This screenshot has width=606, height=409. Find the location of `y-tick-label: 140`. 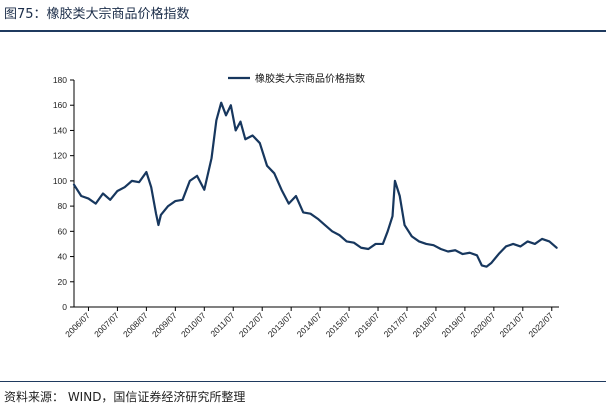

y-tick-label: 140 is located at coordinates (60, 130).